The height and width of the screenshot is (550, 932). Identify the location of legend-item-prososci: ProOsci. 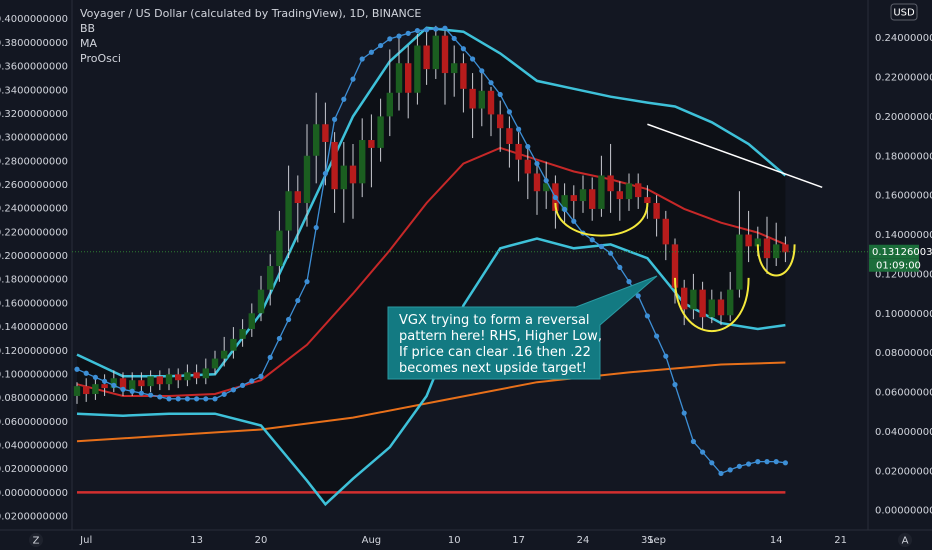
(100, 58).